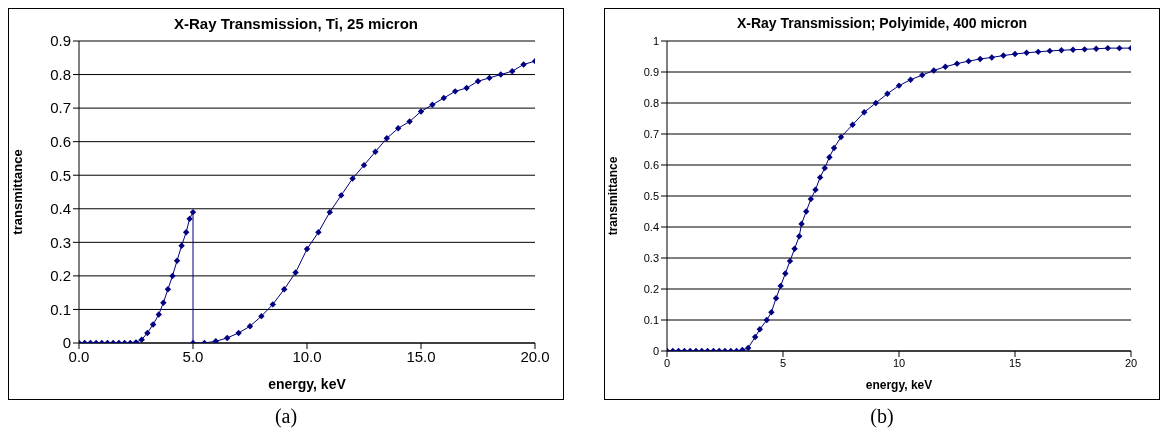  I want to click on x-tick-label: 10, so click(899, 362).